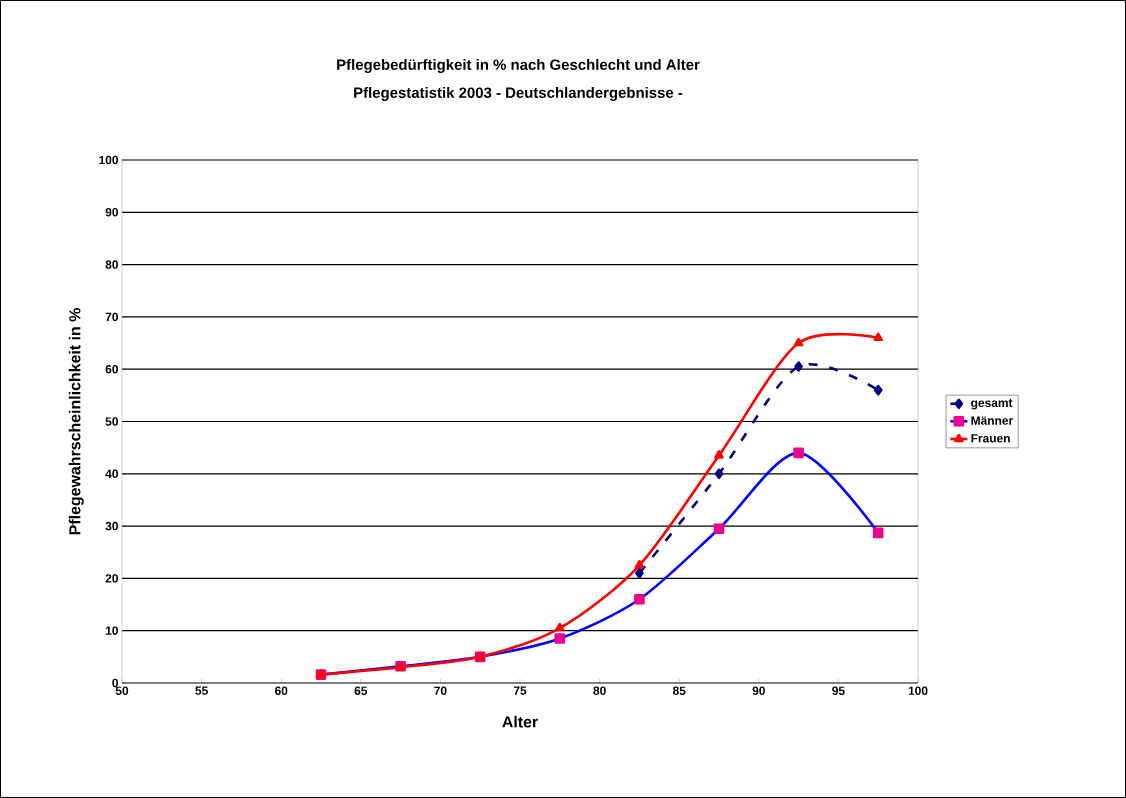  What do you see at coordinates (111, 212) in the screenshot?
I see `y-tick-label: 90` at bounding box center [111, 212].